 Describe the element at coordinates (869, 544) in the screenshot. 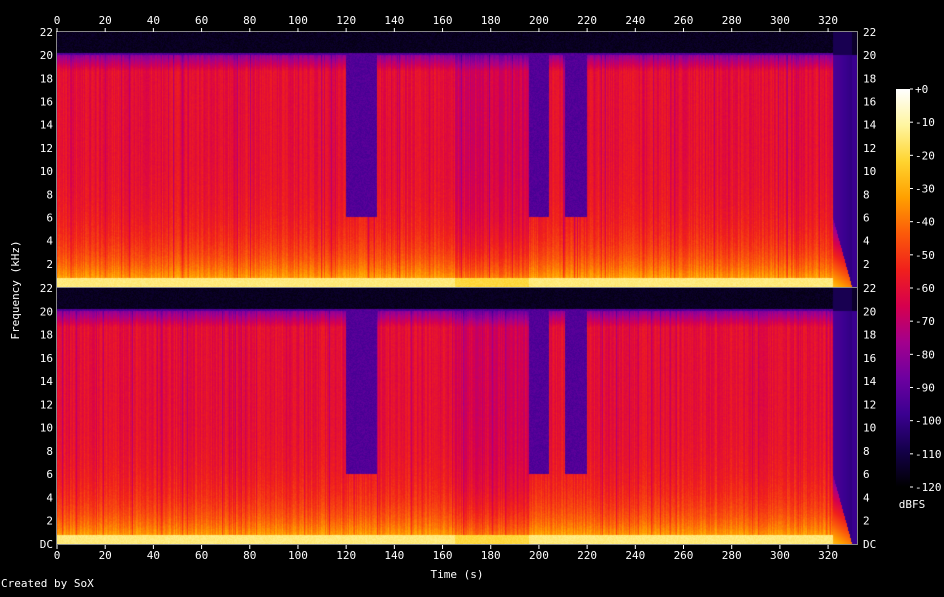

I see `y-tick-label-right: DC` at that location.